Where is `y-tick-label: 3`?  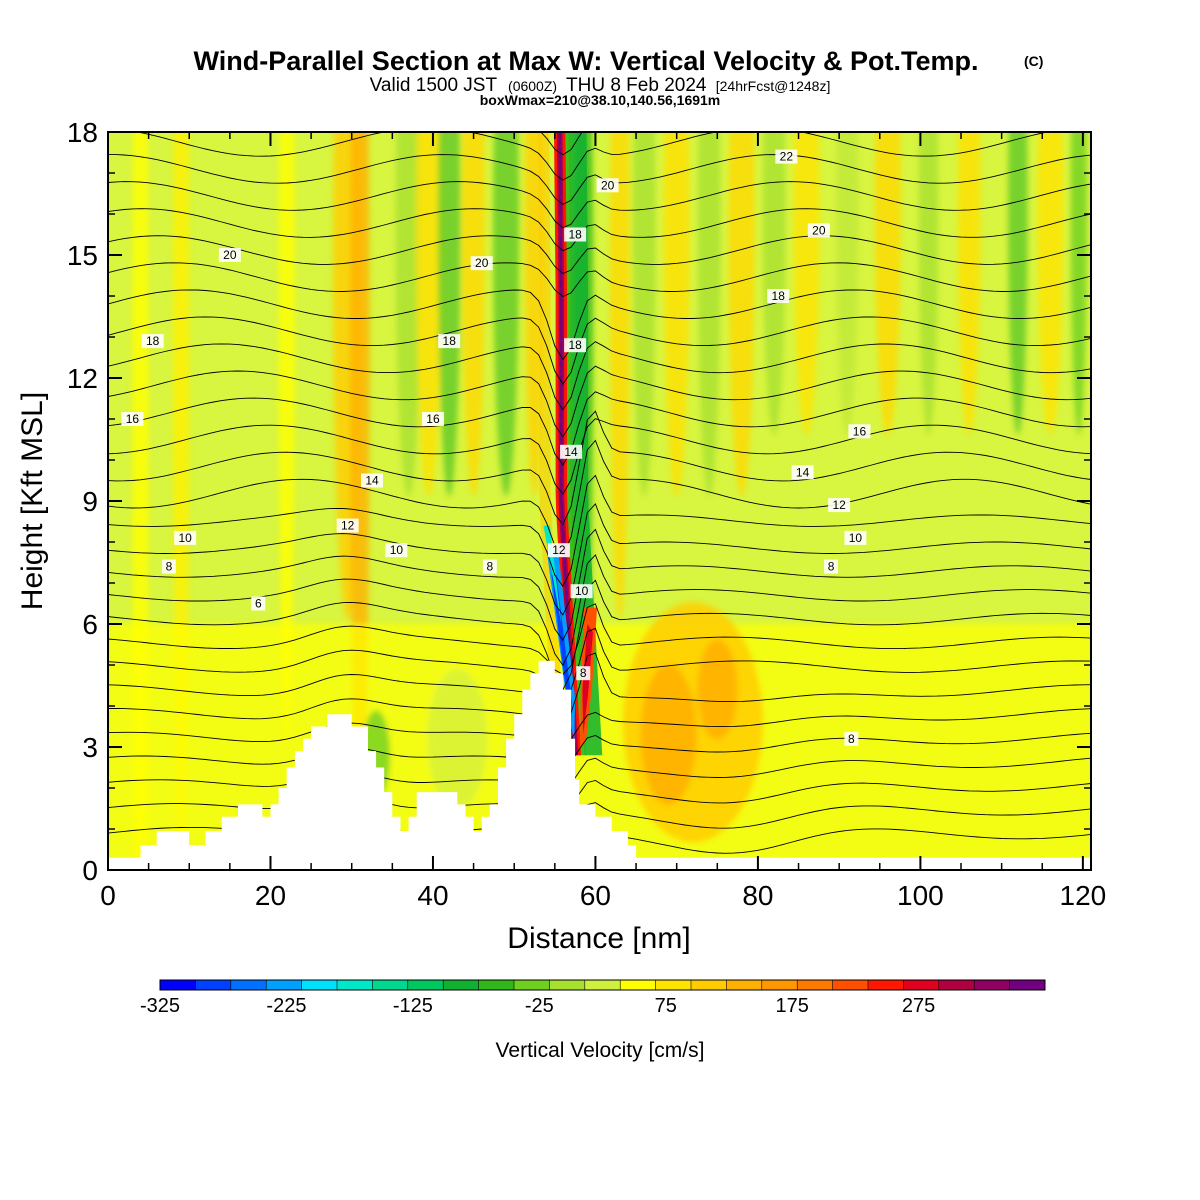
y-tick-label: 3 is located at coordinates (90, 747).